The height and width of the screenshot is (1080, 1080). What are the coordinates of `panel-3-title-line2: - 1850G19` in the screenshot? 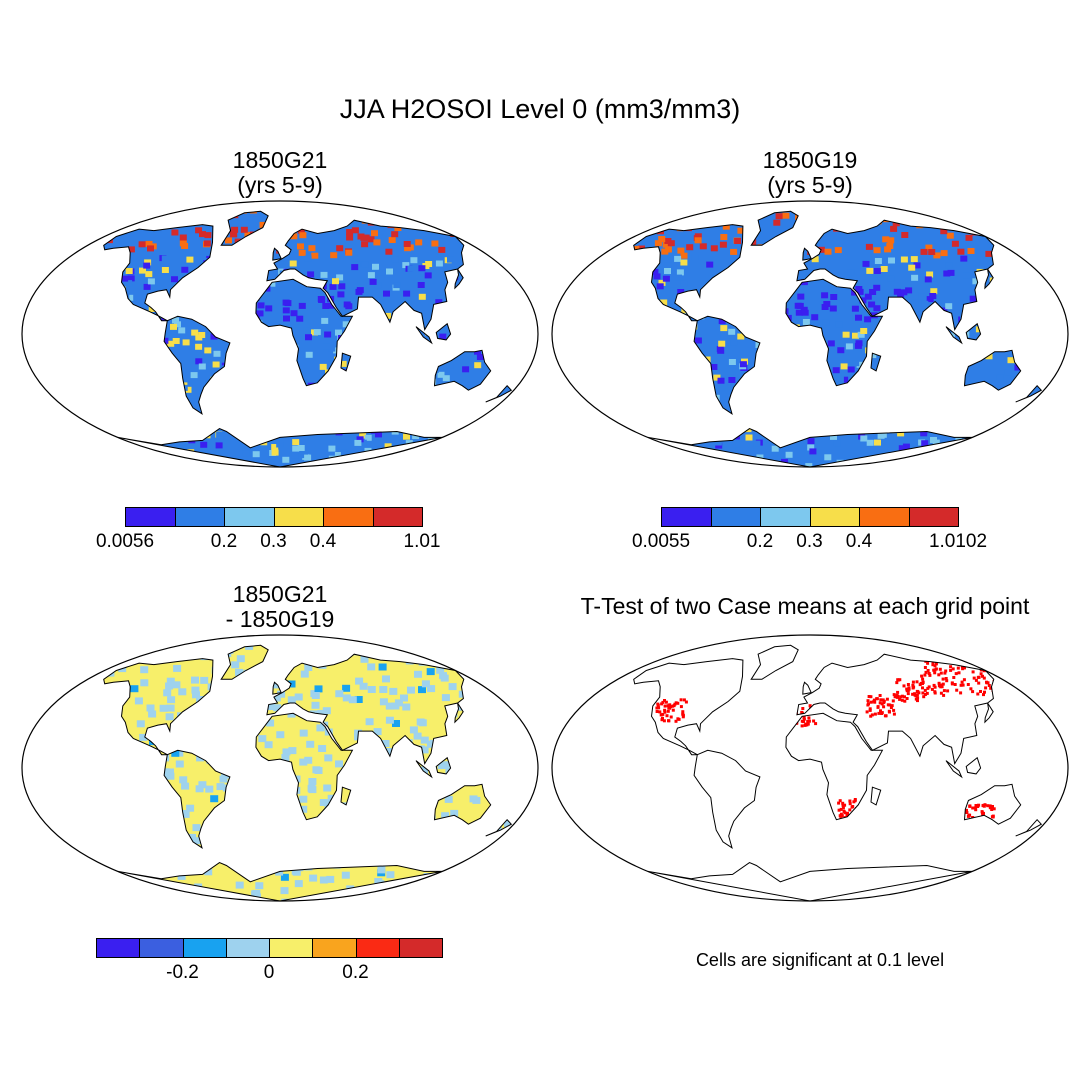 It's located at (280, 619).